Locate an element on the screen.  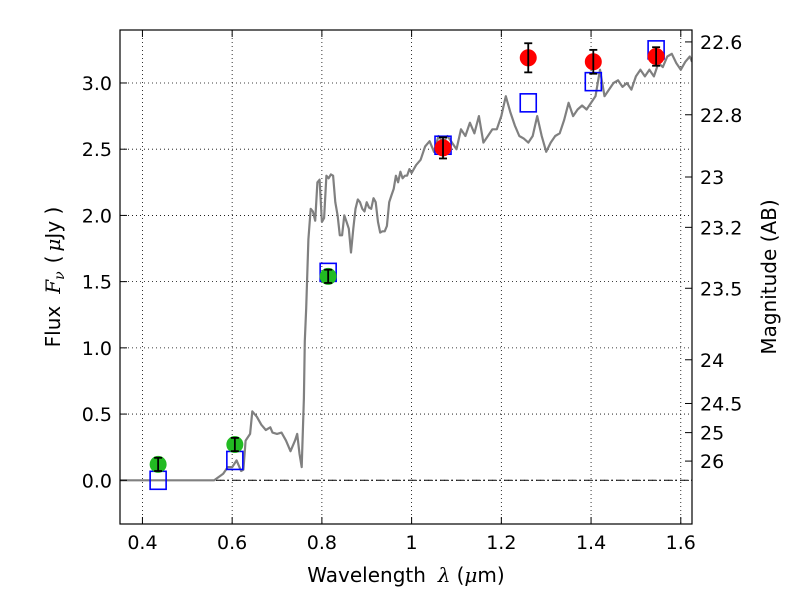
x-tick-label: 1.4 is located at coordinates (591, 543).